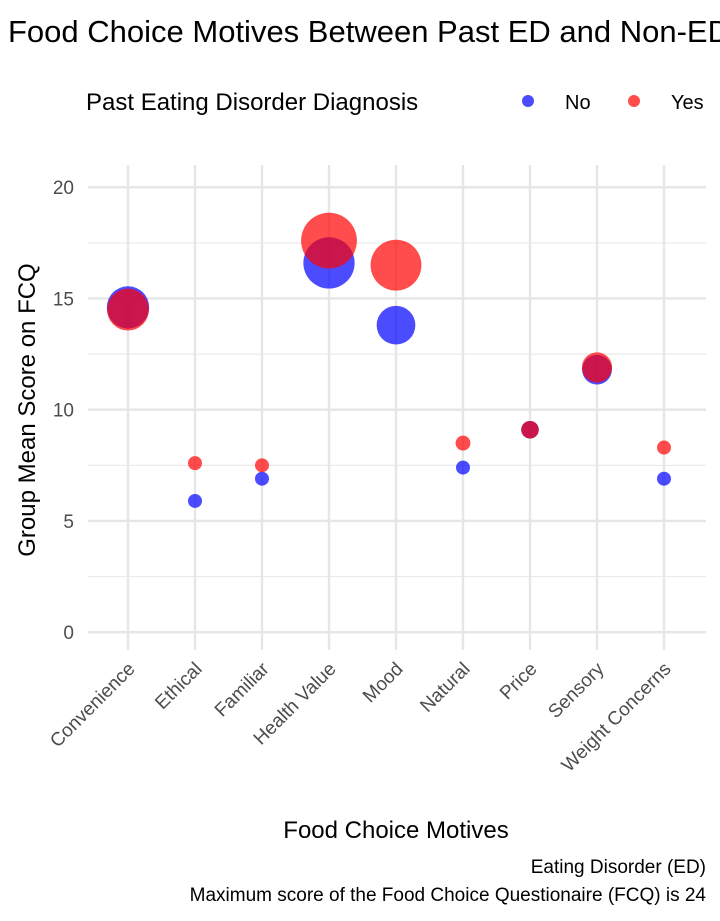 This screenshot has height=921, width=720. What do you see at coordinates (92, 705) in the screenshot?
I see `x-tick-label: Convenience` at bounding box center [92, 705].